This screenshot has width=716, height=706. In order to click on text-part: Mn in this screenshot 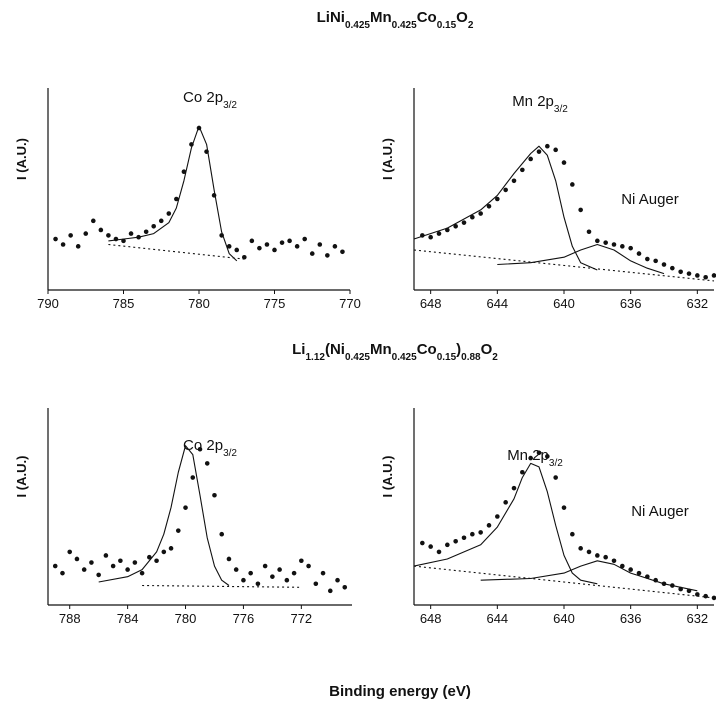, I will do `click(381, 17)`.